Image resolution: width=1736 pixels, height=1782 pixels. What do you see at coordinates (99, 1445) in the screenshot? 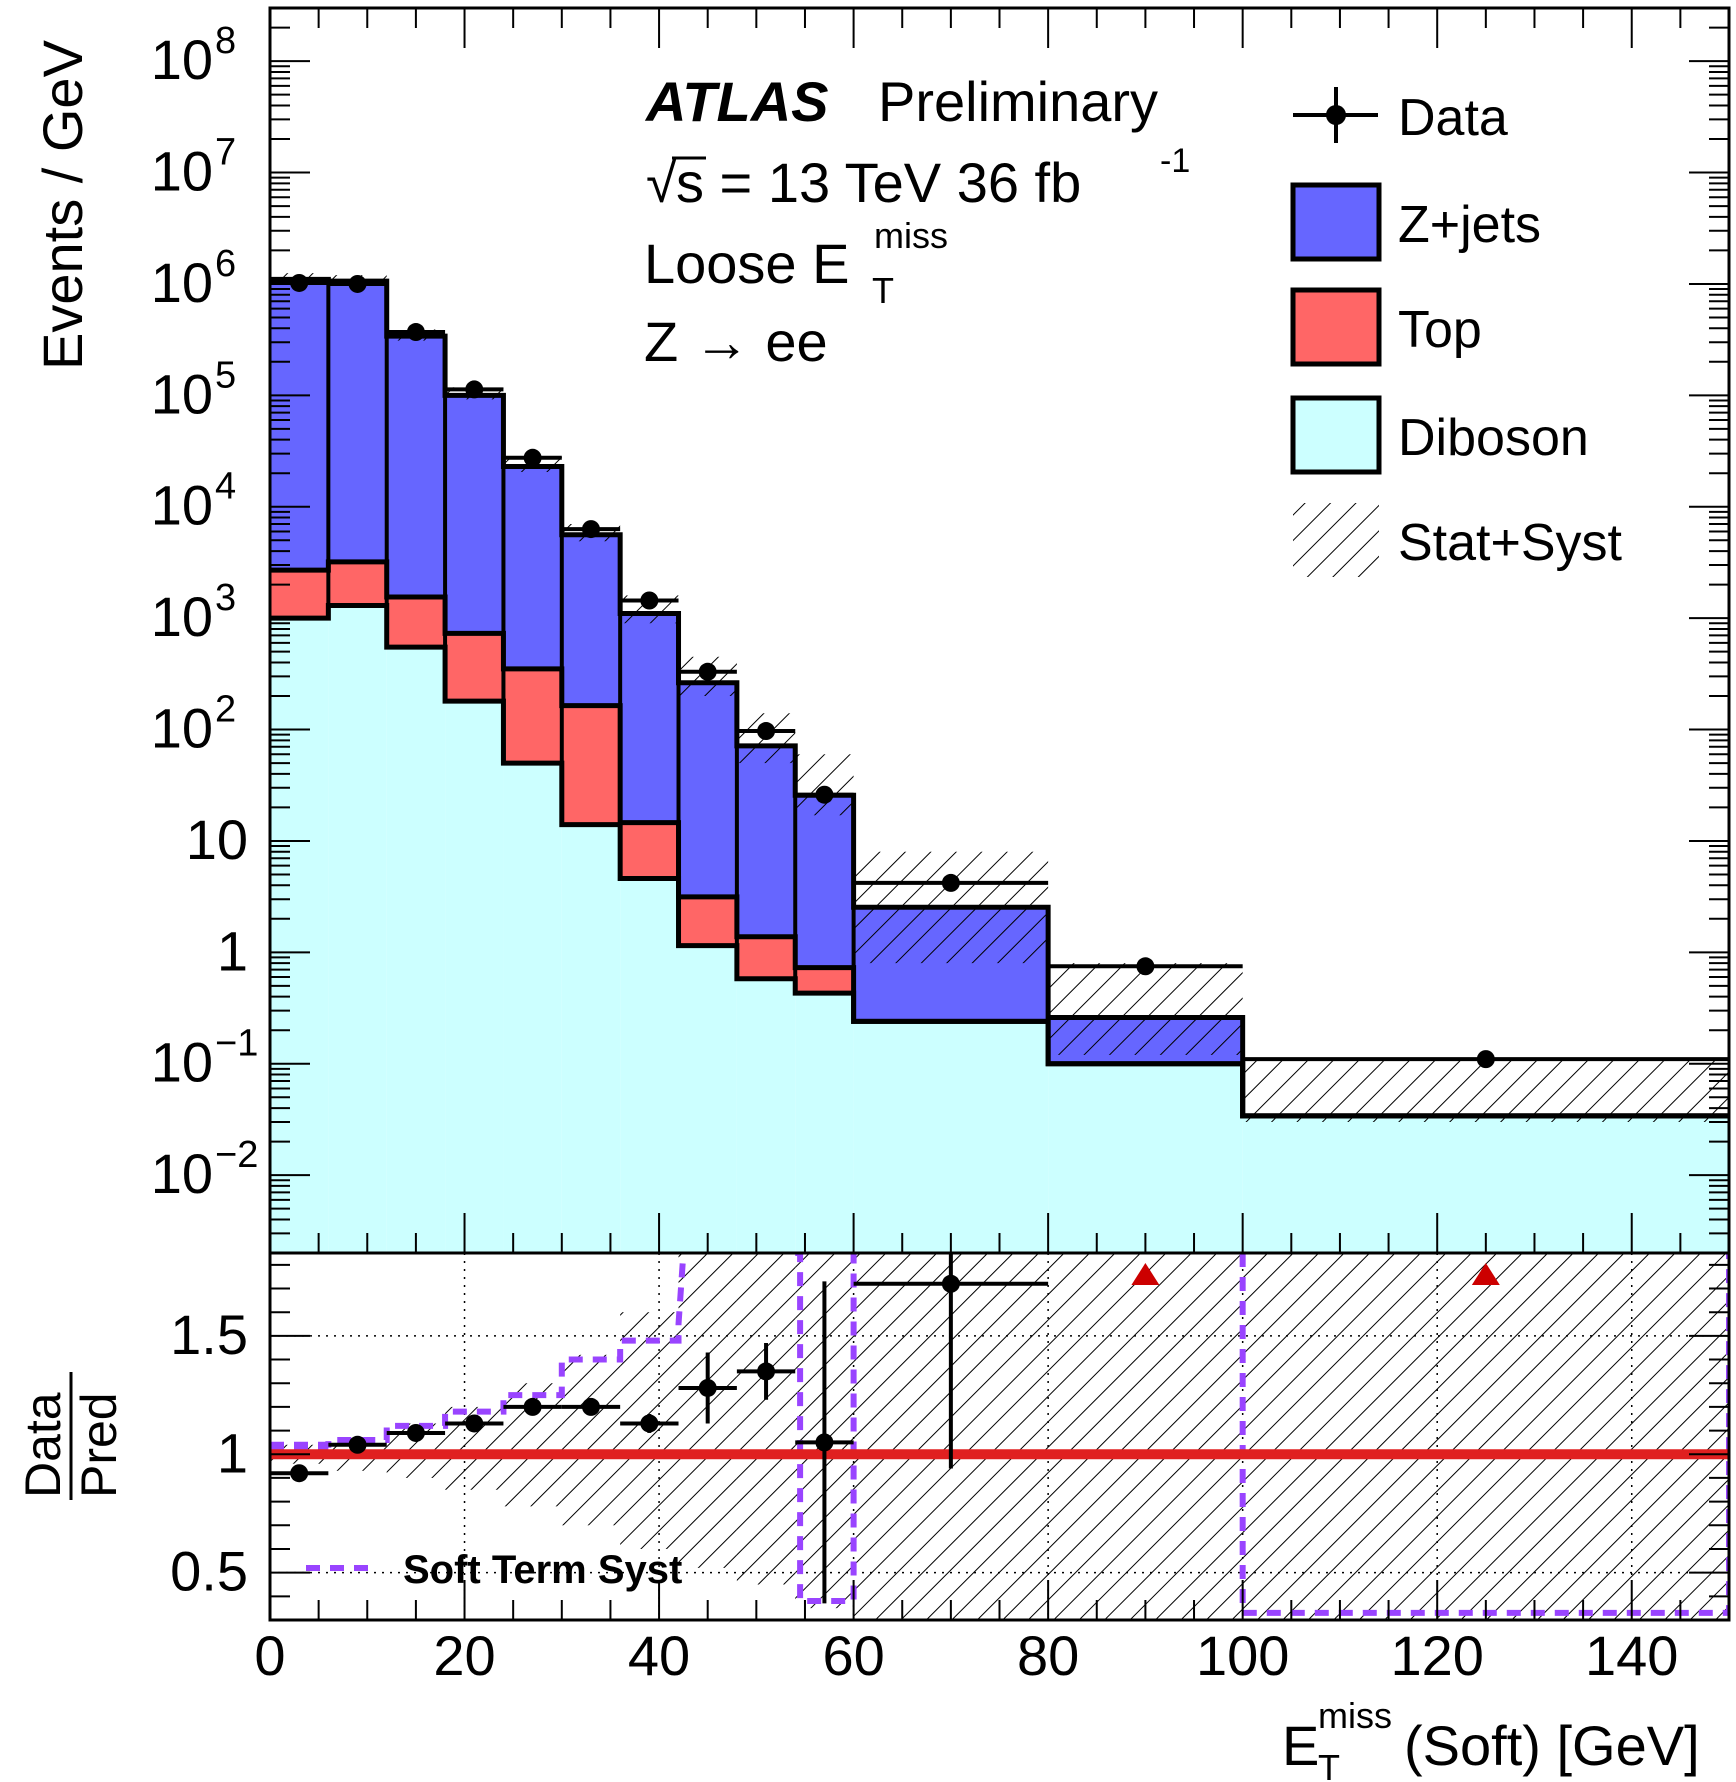
I see `ratio-ylabel-den: Pred` at bounding box center [99, 1445].